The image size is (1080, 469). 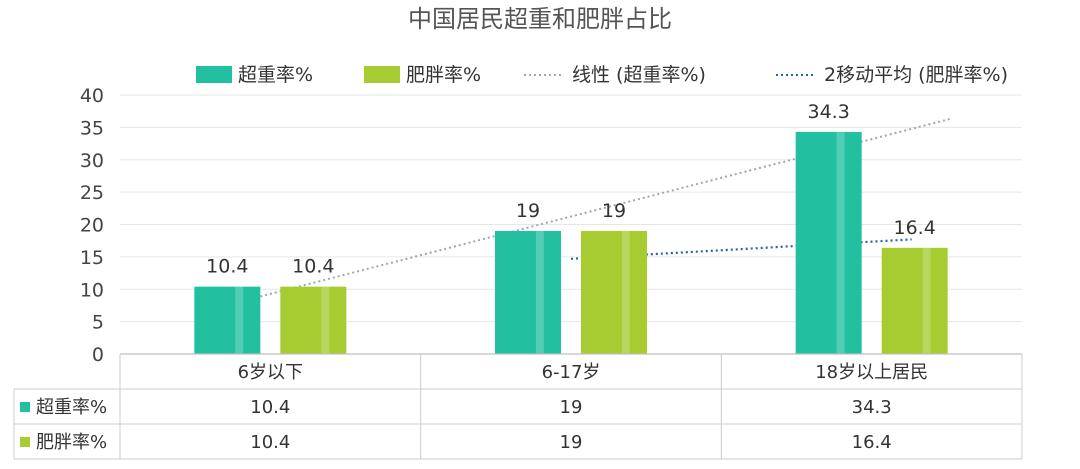 I want to click on y-tick-label: 15, so click(x=92, y=258).